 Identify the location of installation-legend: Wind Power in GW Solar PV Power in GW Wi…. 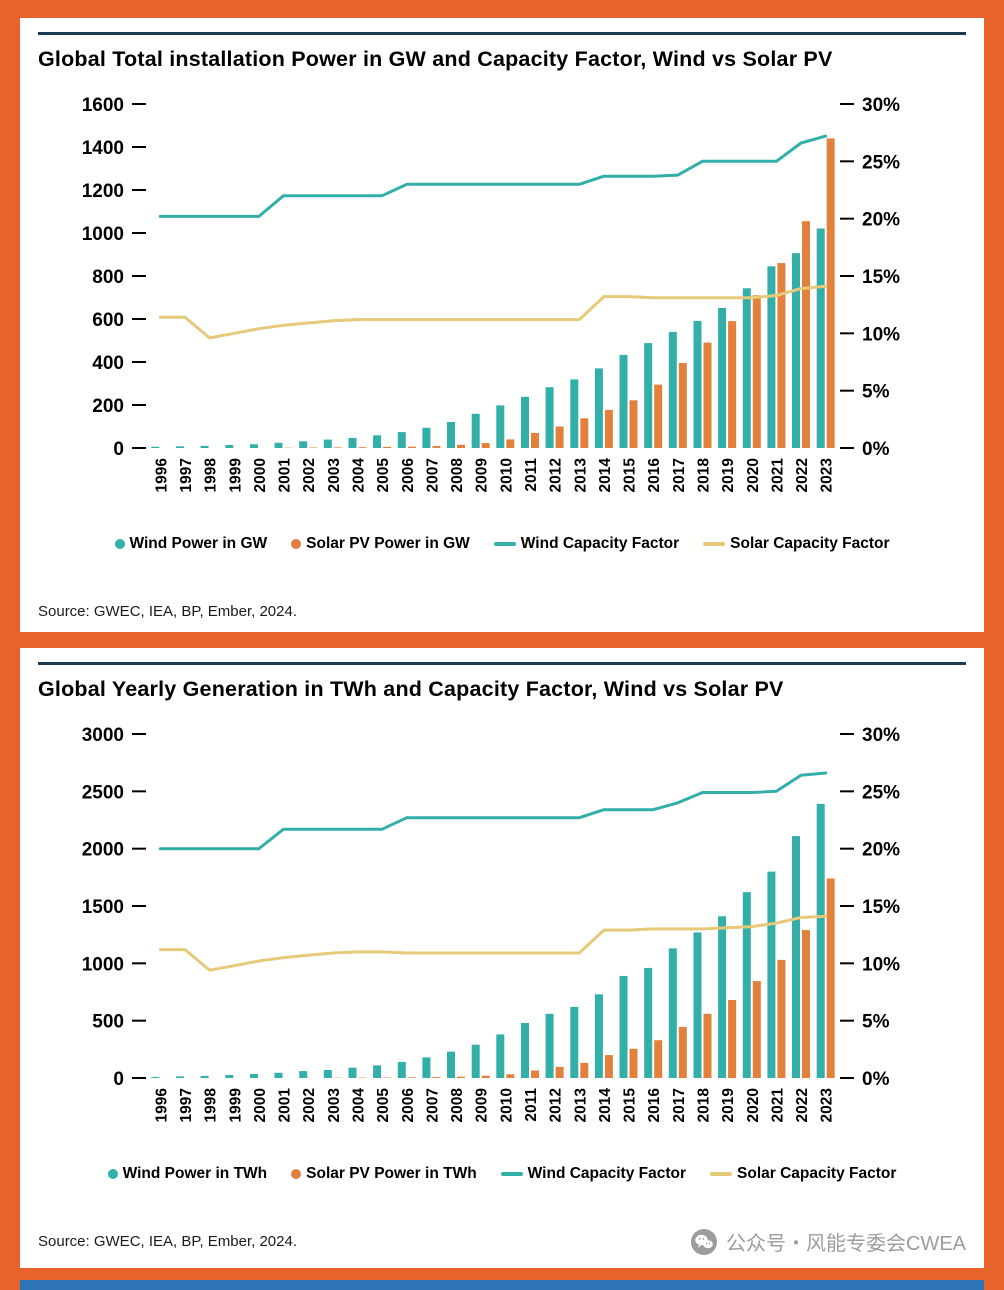
(502, 544).